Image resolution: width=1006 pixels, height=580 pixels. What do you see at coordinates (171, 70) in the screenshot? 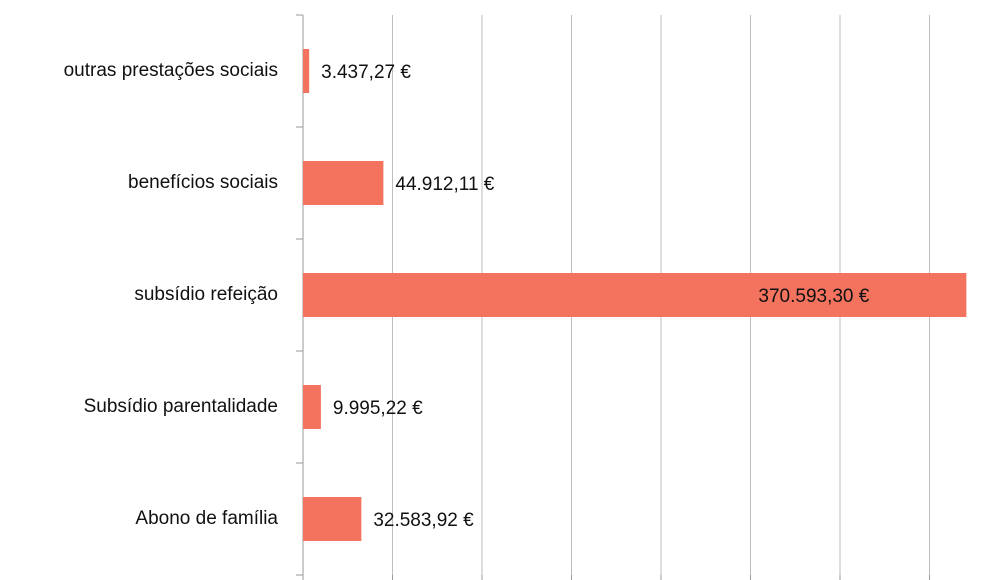
I see `y-tick-label: outras prestações sociais` at bounding box center [171, 70].